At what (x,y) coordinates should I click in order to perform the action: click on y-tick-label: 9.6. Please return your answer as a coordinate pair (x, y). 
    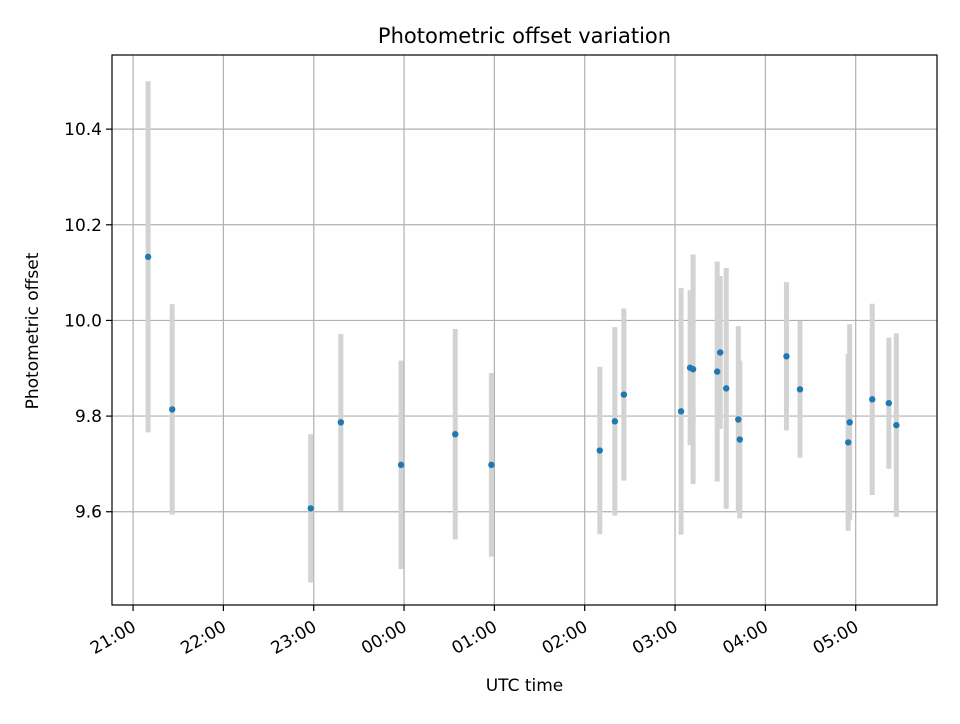
    Looking at the image, I should click on (88, 513).